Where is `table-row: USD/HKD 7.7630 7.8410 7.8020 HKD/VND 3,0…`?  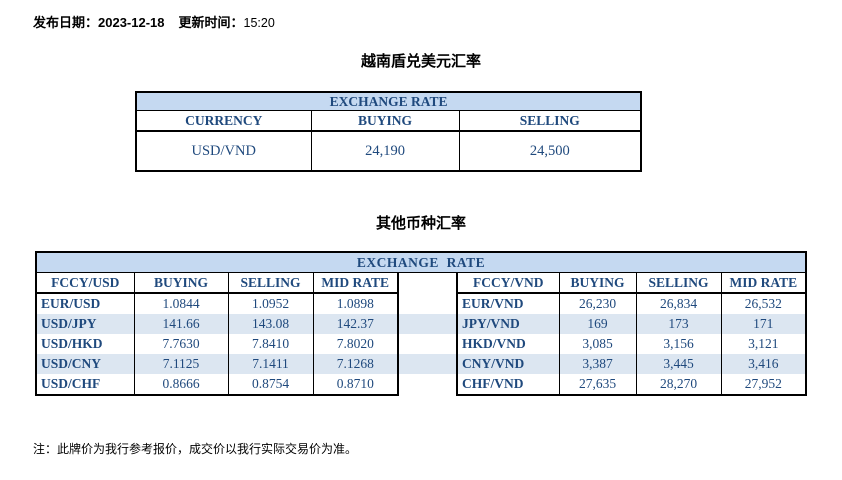
table-row: USD/HKD 7.7630 7.8410 7.8020 HKD/VND 3,0… is located at coordinates (421, 344).